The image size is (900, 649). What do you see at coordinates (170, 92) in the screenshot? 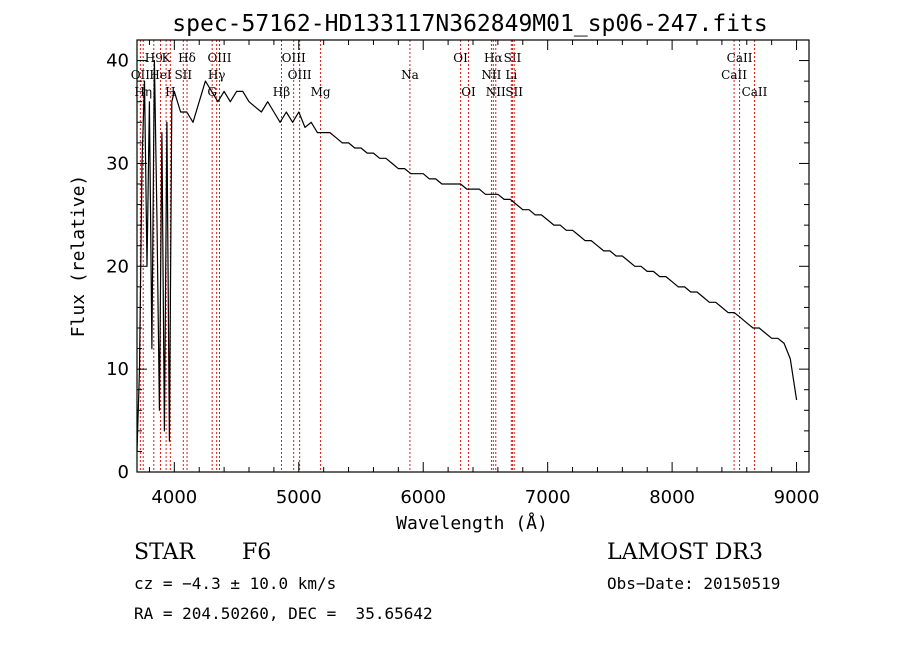
I see `line-marker-label: H` at bounding box center [170, 92].